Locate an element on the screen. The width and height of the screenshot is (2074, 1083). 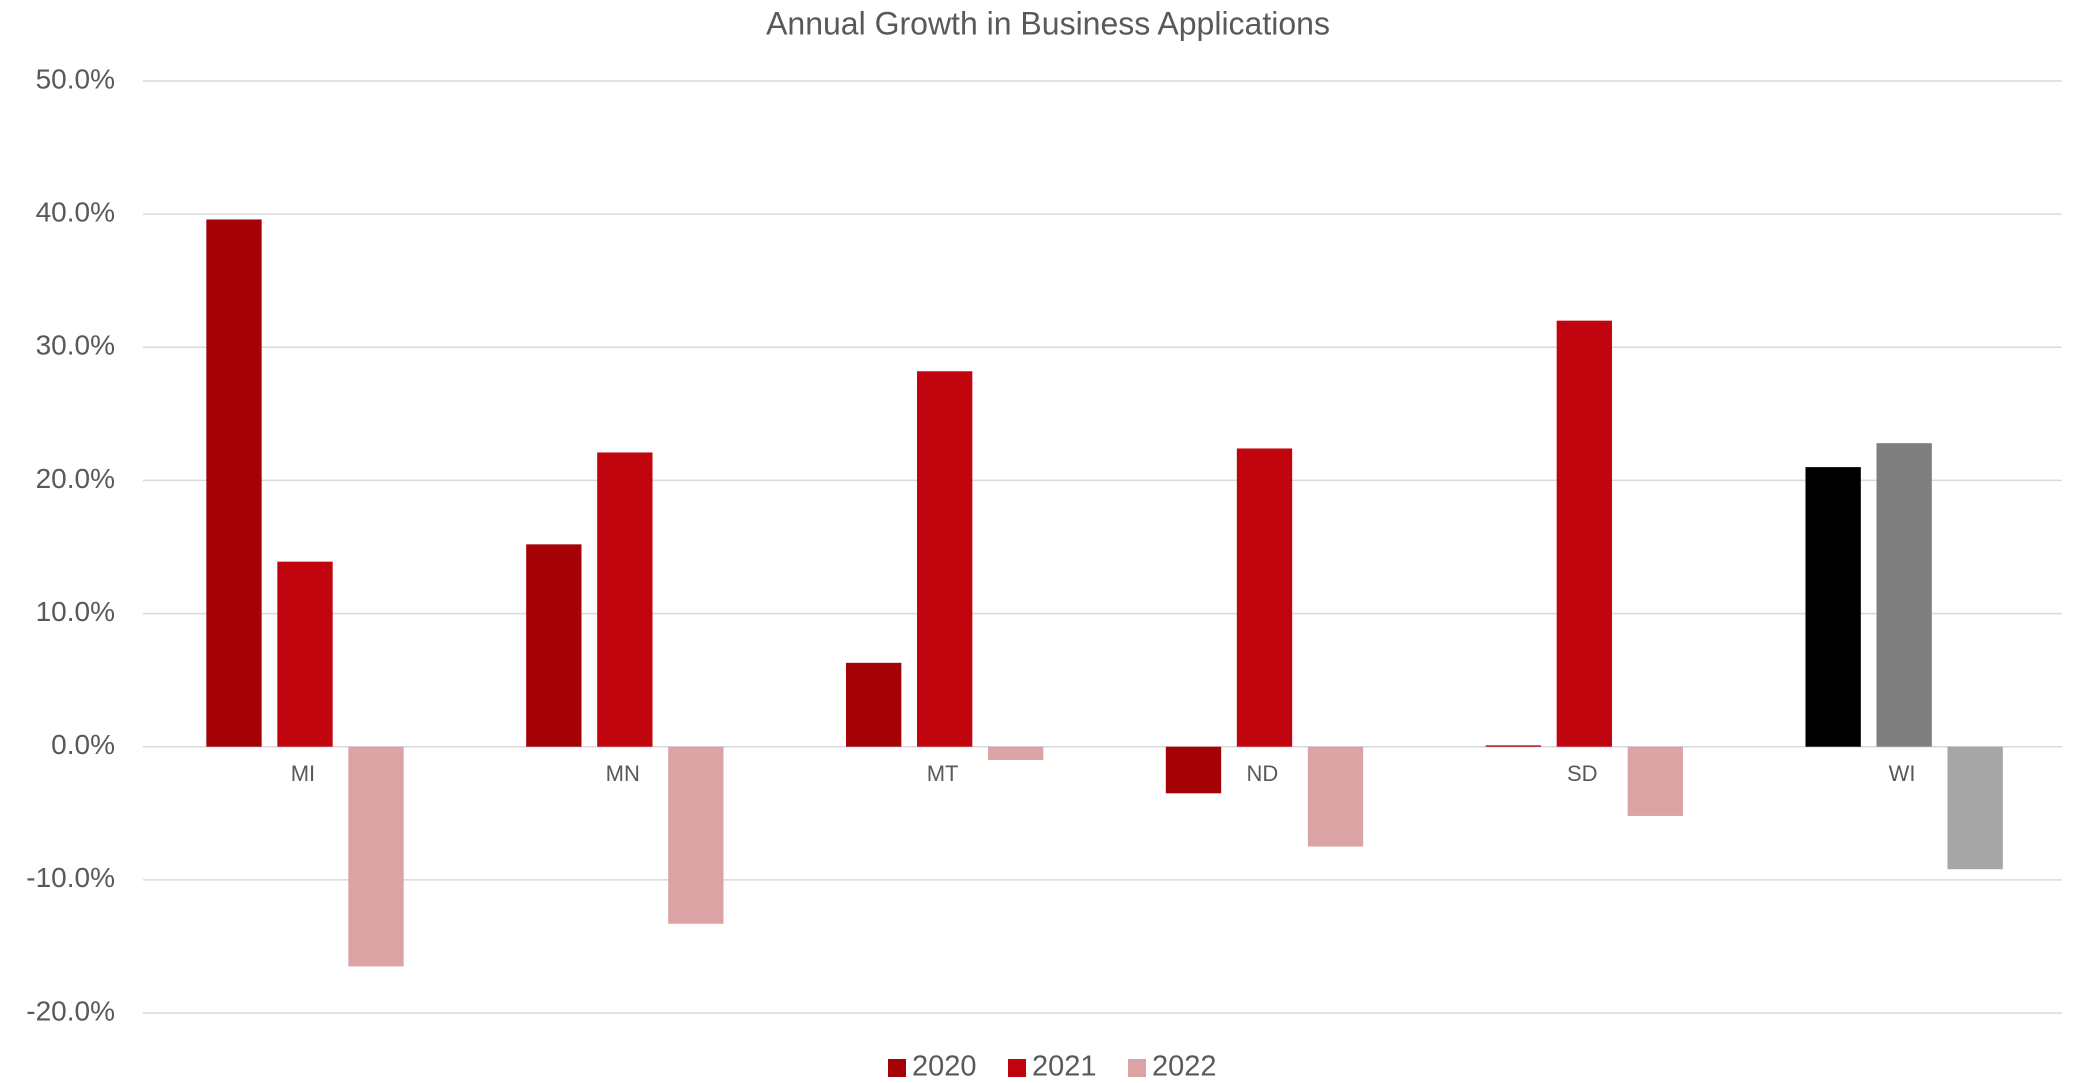
x-tick-label: MT is located at coordinates (943, 773).